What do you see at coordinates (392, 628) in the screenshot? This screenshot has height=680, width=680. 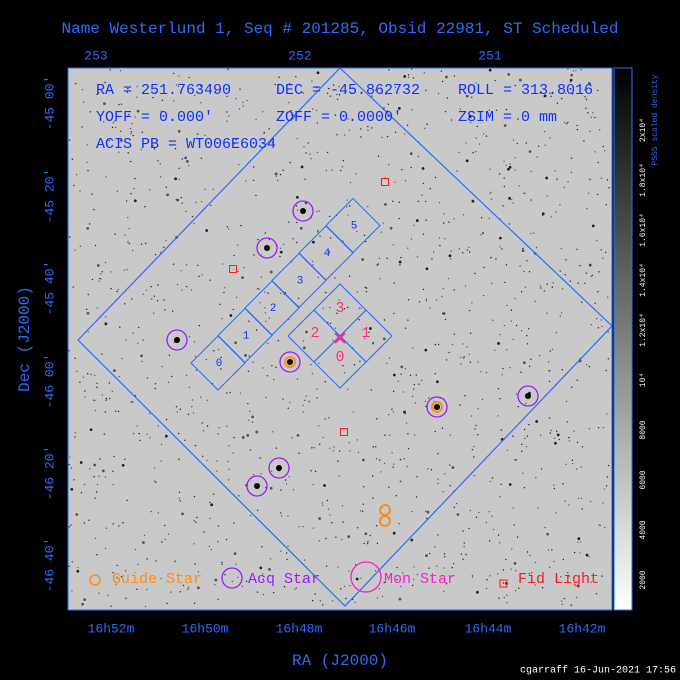 I see `x-tick-label: 16h46m` at bounding box center [392, 628].